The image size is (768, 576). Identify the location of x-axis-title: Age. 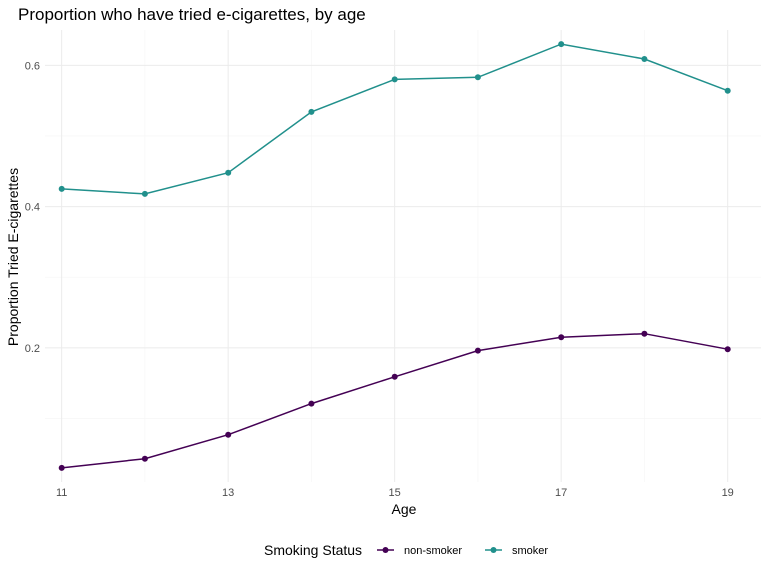
(404, 509).